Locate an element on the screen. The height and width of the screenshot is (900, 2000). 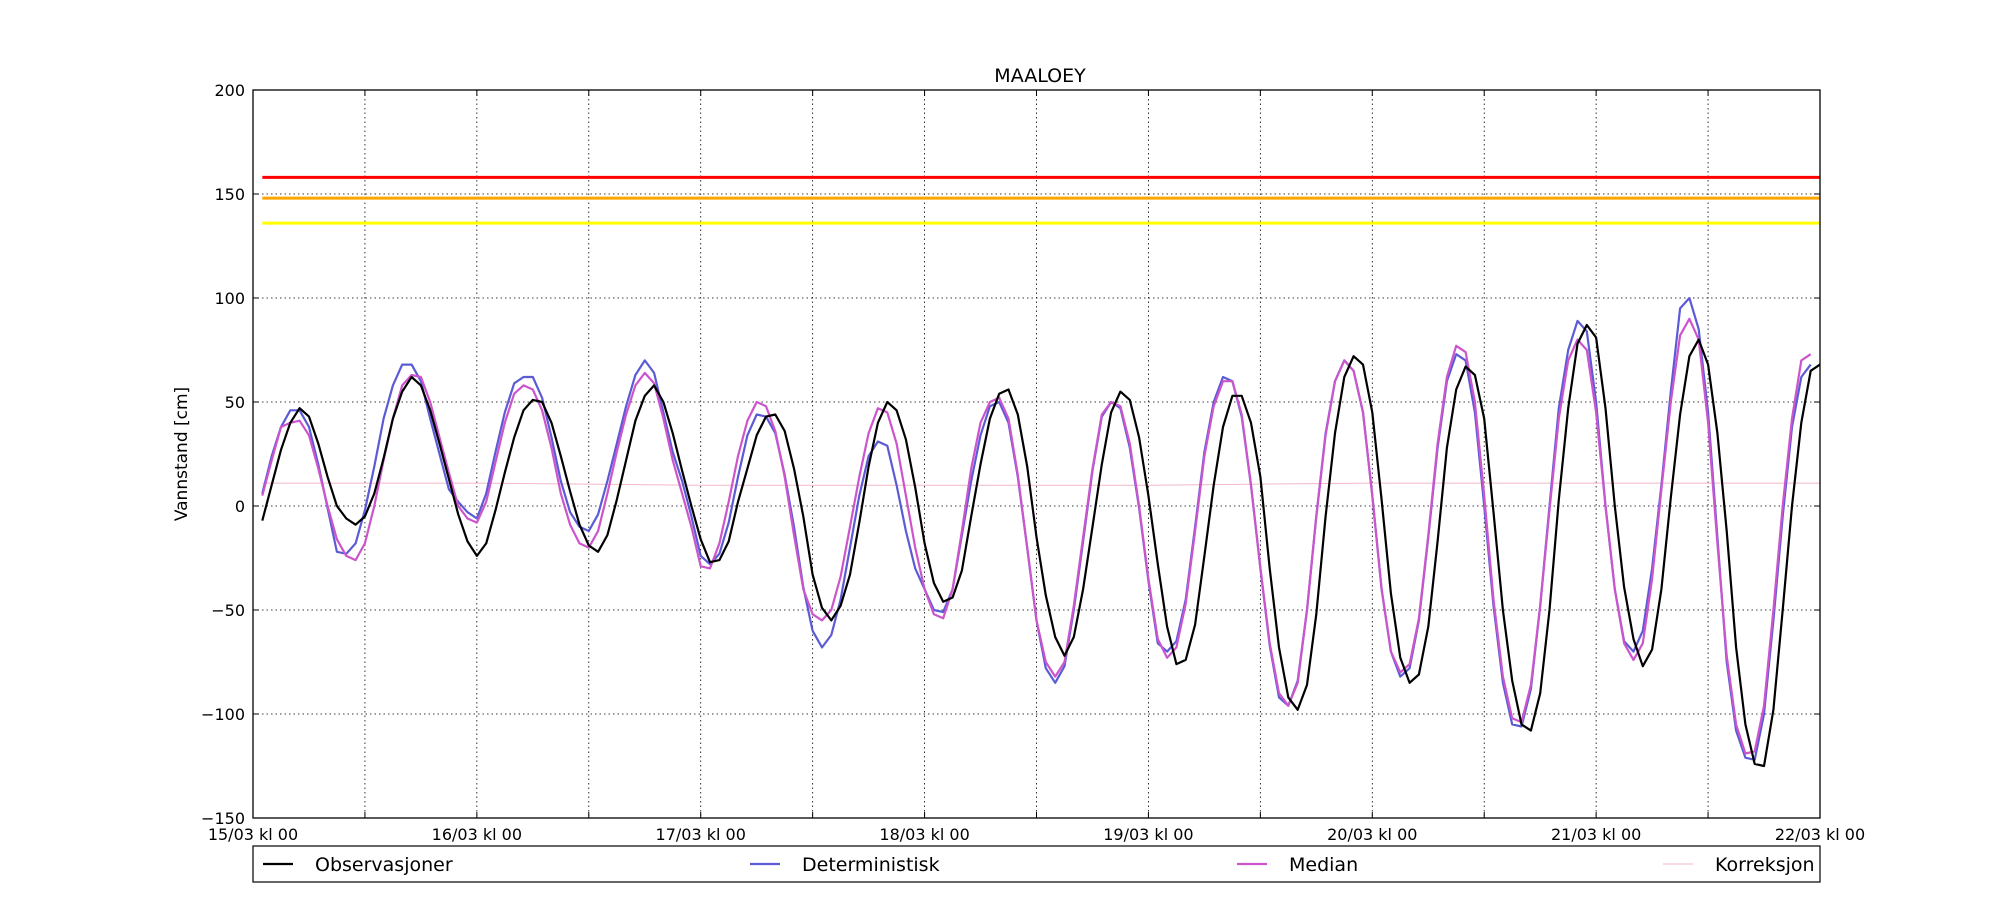
x-tick-label: 21/03 kl 00 is located at coordinates (1596, 834).